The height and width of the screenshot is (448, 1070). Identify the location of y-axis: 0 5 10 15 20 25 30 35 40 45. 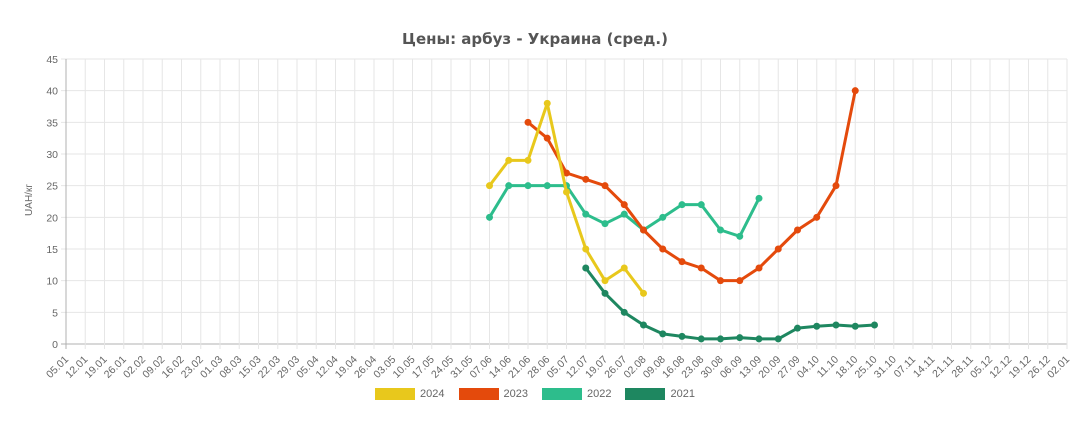
(52, 202).